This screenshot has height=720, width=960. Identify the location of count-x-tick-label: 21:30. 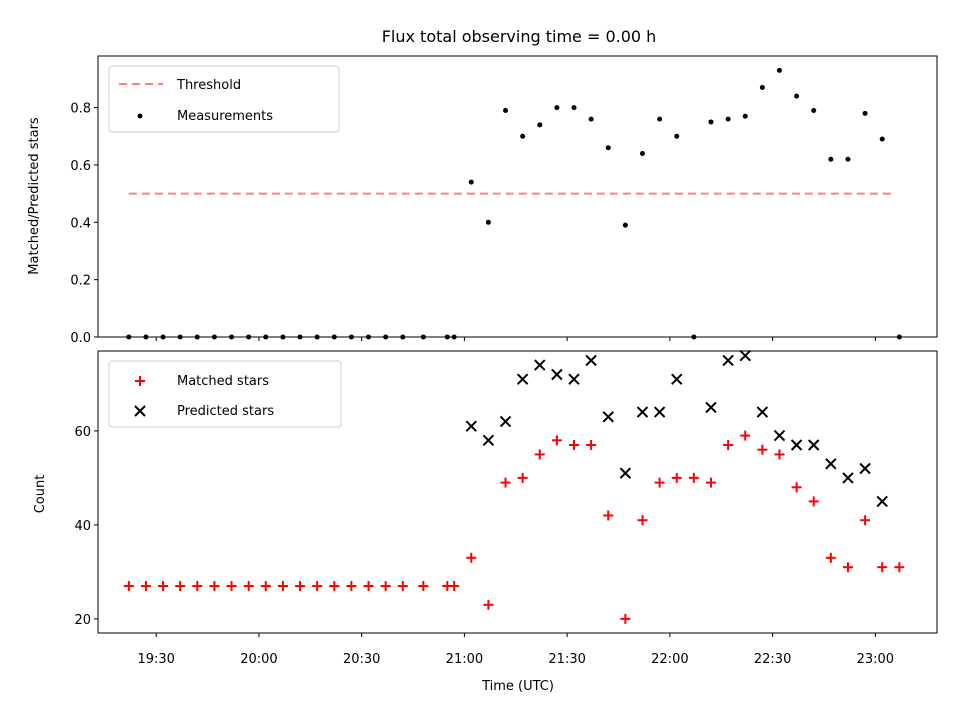
(566, 659).